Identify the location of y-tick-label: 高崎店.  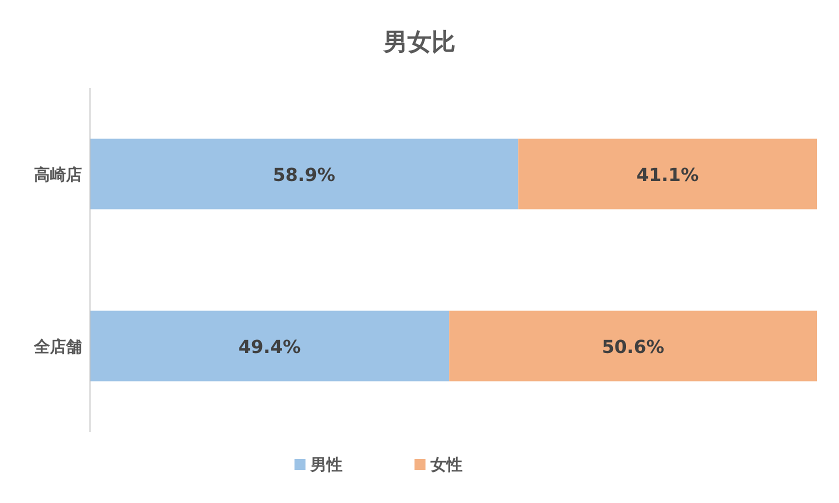
(58, 174).